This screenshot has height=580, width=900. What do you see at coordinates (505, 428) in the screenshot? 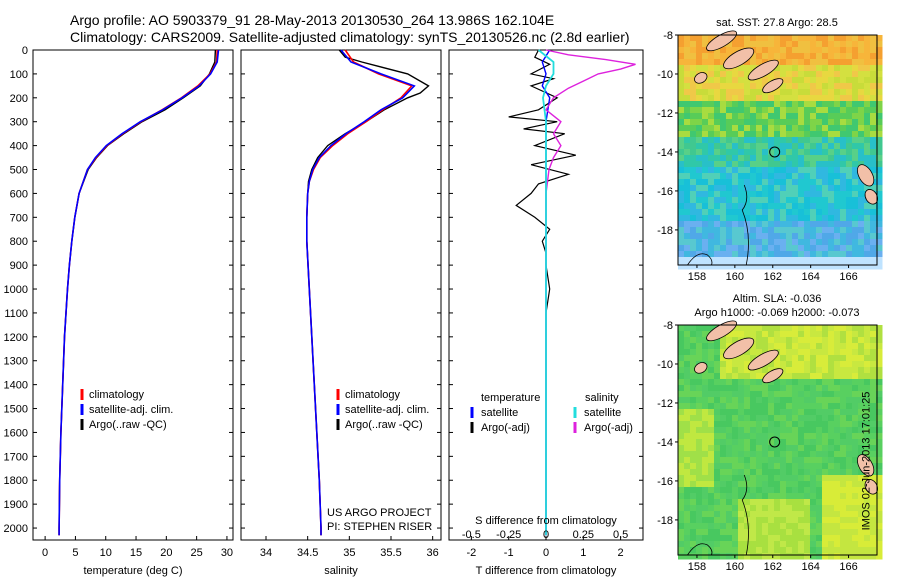
I see `legend-label: Argo(-adj)` at bounding box center [505, 428].